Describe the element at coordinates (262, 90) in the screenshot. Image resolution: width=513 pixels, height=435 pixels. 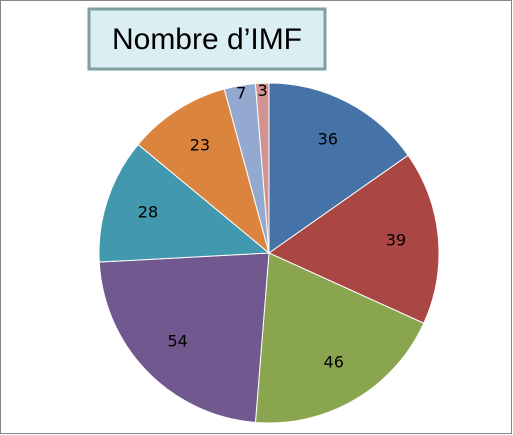
I see `data-label: 3` at that location.